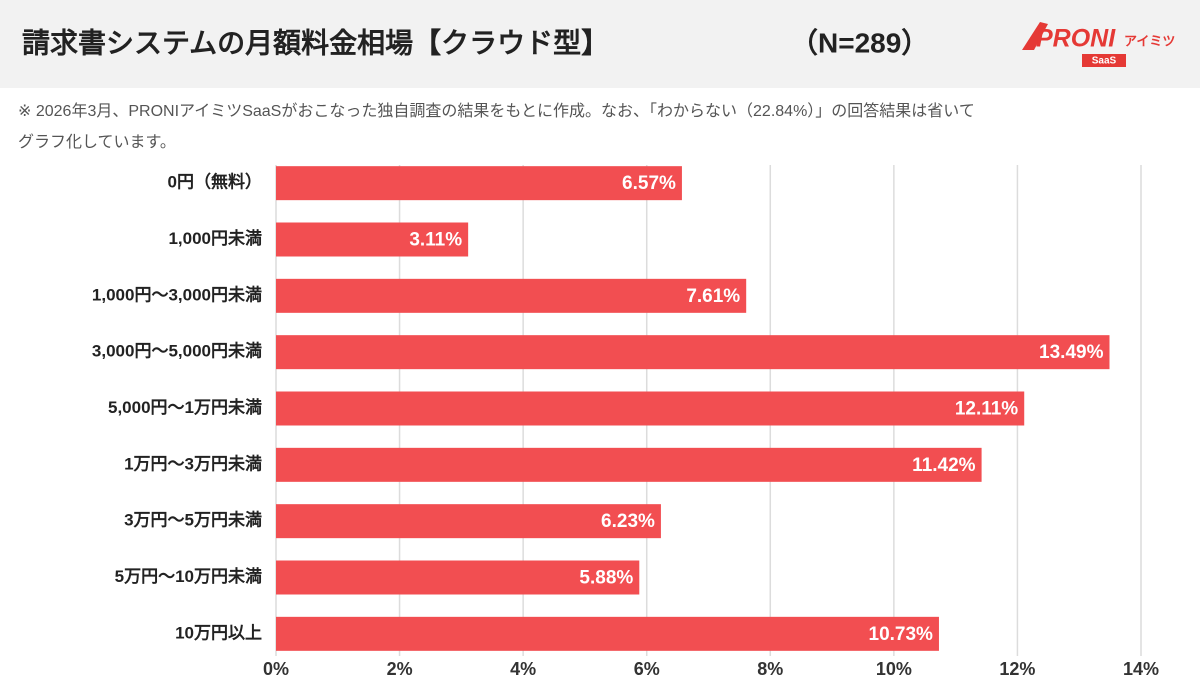  Describe the element at coordinates (1035, 36) in the screenshot. I see `logo-icon` at that location.